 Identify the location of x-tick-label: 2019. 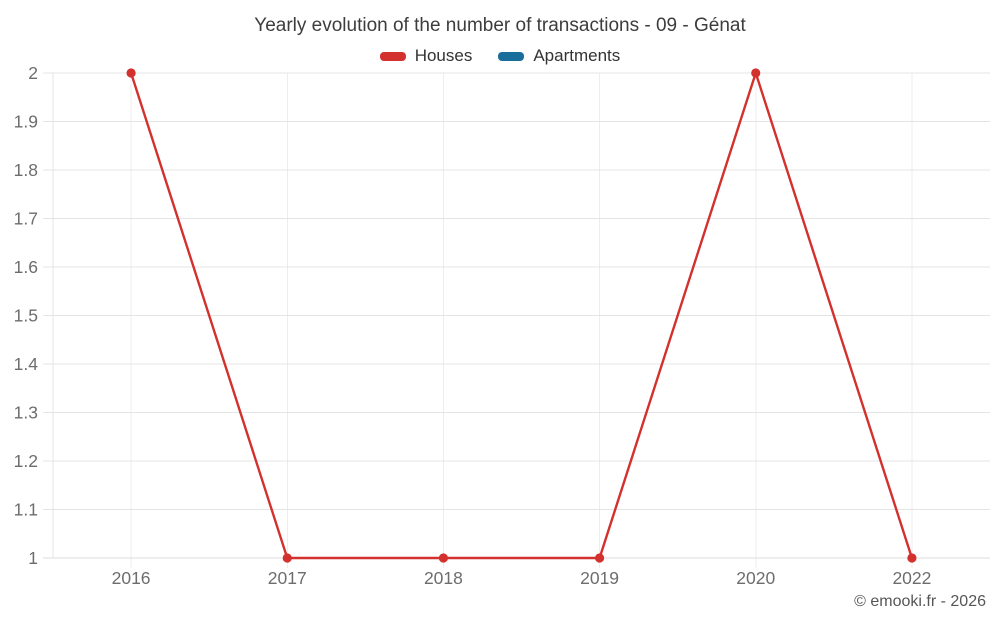
(599, 578).